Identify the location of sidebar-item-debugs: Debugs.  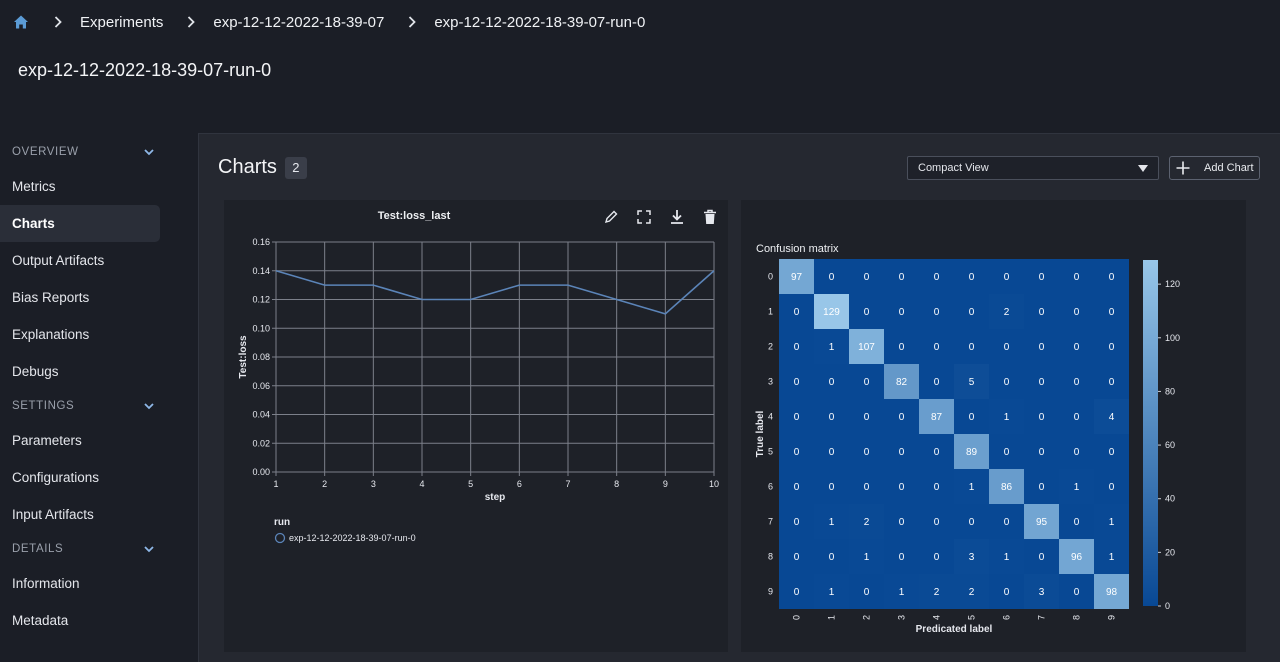
(35, 371).